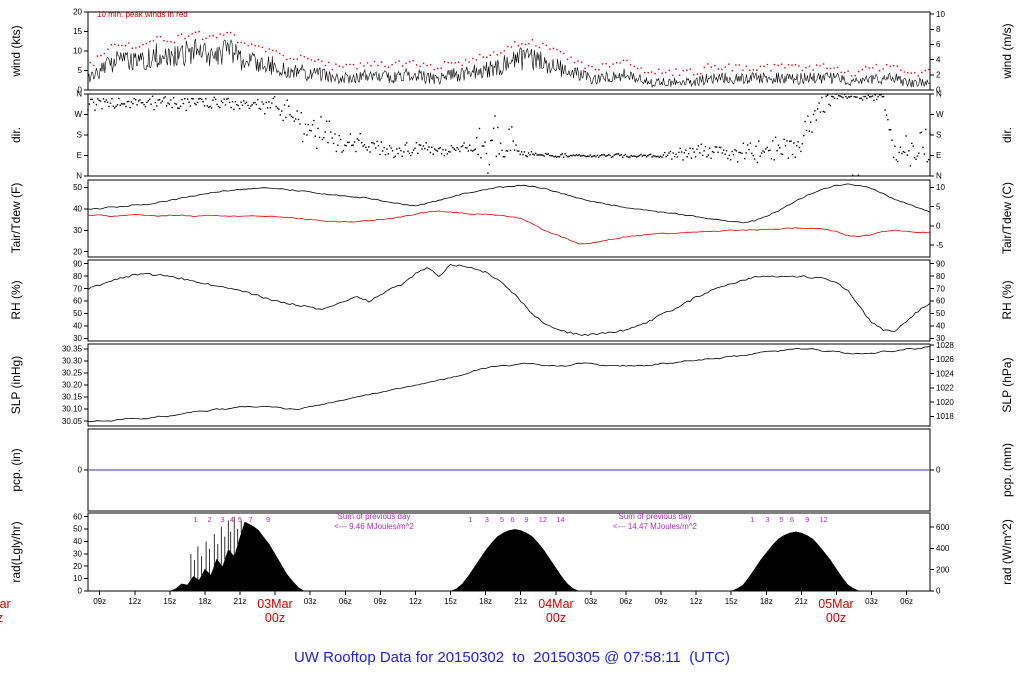 This screenshot has width=1024, height=700. Describe the element at coordinates (509, 227) in the screenshot. I see `tdew-series` at that location.